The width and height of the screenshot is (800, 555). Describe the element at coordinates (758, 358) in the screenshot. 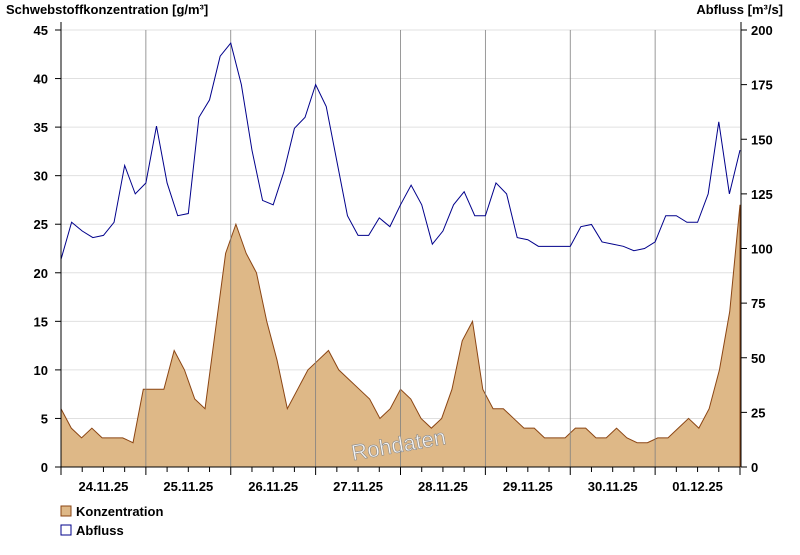

I see `right-tick-label: 50` at that location.